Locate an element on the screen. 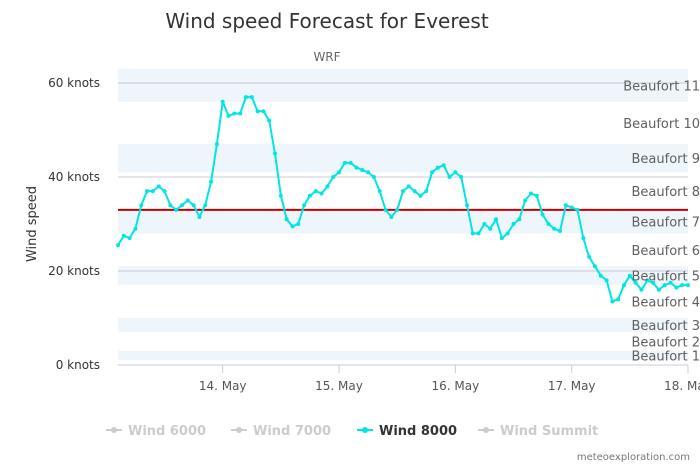  beaufort-label-1: Beaufort 1 is located at coordinates (666, 357).